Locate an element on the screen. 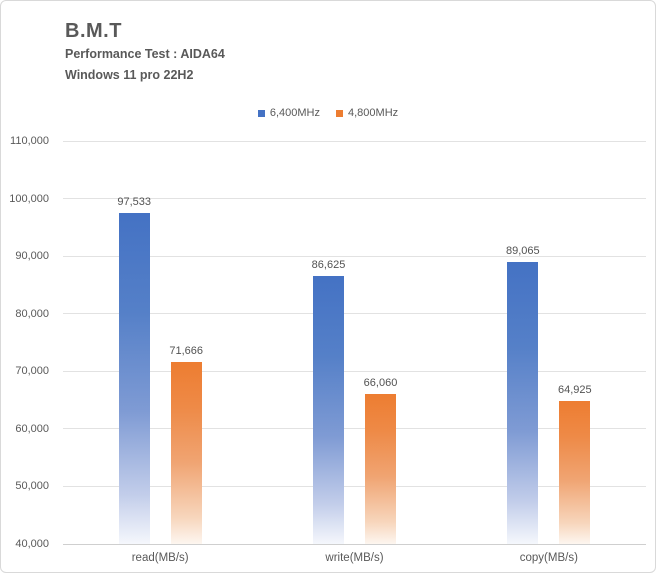 This screenshot has height=575, width=658. ytick-label: 90,000 is located at coordinates (32, 256).